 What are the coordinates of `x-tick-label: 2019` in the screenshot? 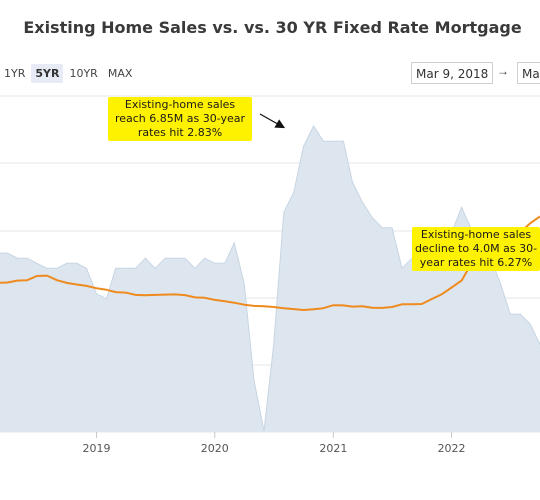 It's located at (97, 448).